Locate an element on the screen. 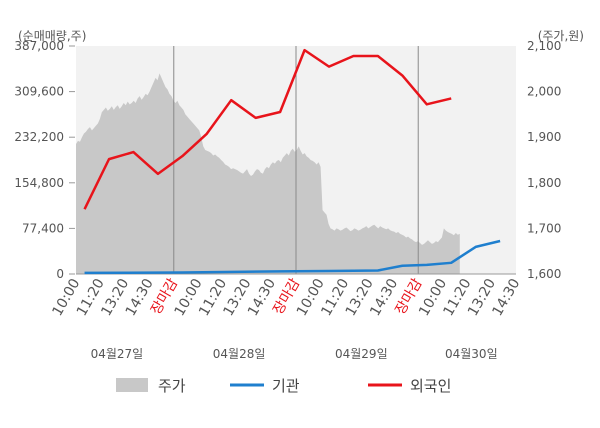  date-labels: 04월27일 04월28일 04월29일 04월30일 is located at coordinates (294, 354).